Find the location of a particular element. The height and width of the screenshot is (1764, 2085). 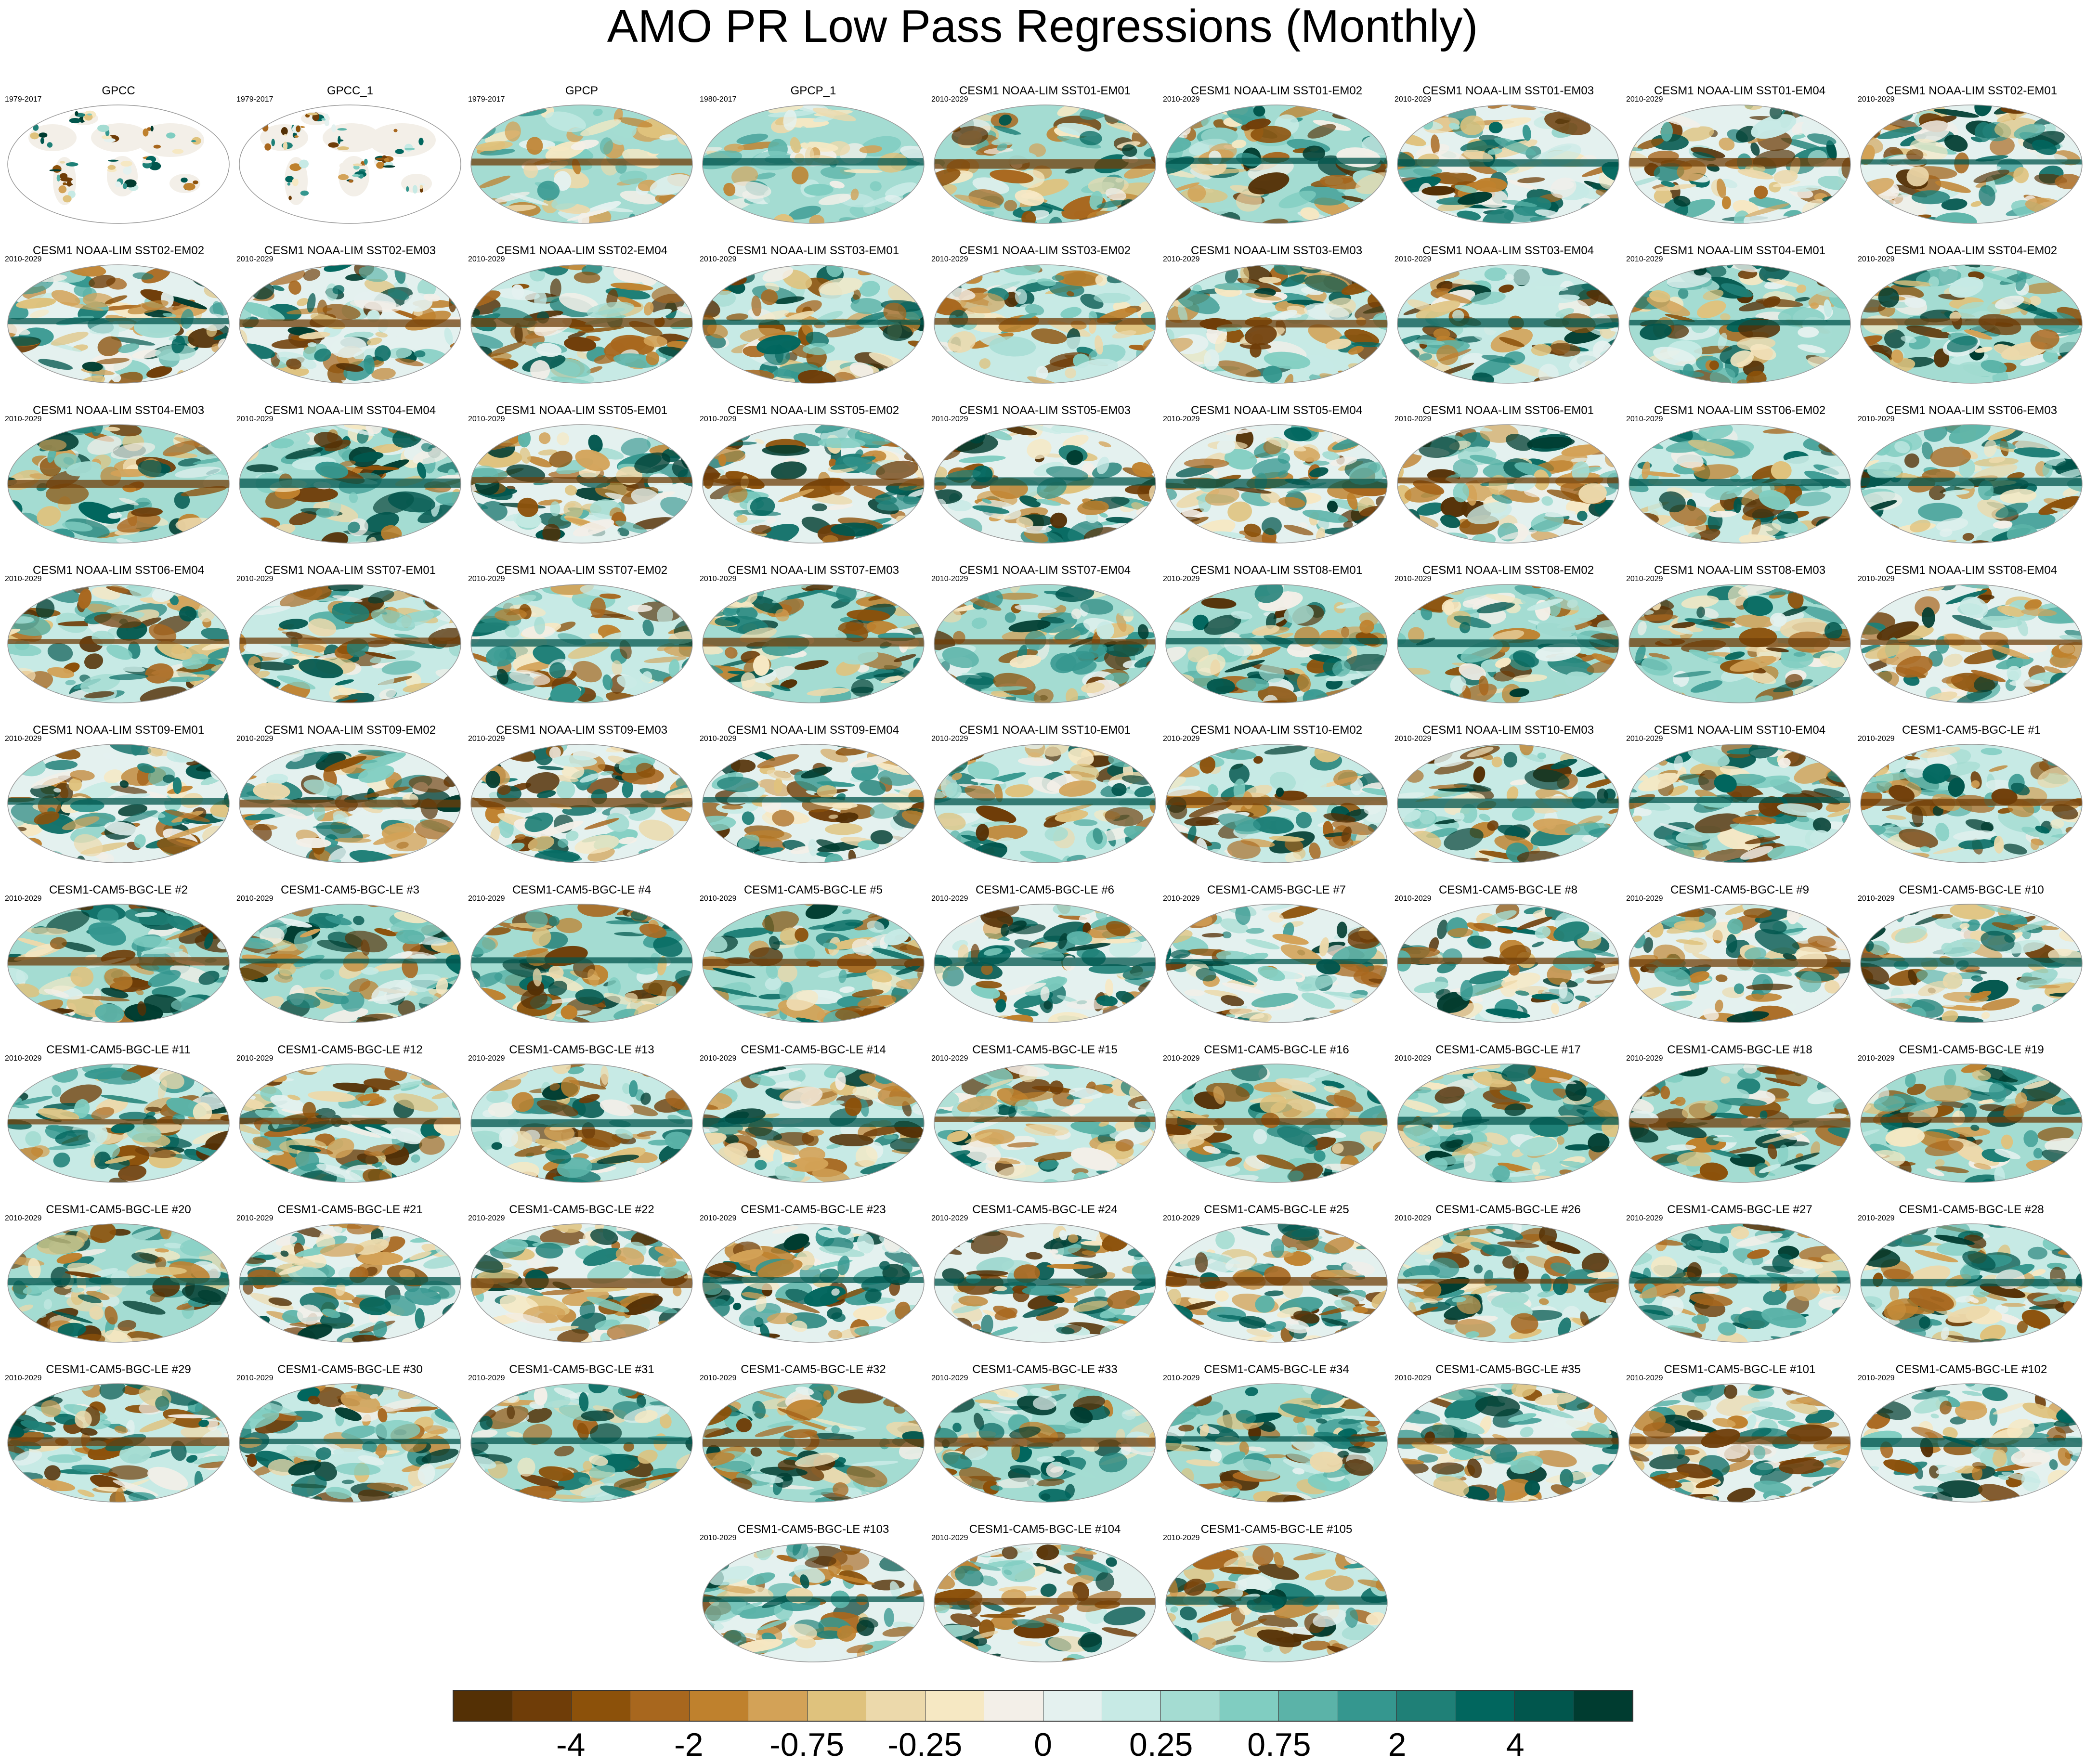

map-panel: CESM1-CAM5-BGC-LE #25 2010-2029 is located at coordinates (1276, 1283).